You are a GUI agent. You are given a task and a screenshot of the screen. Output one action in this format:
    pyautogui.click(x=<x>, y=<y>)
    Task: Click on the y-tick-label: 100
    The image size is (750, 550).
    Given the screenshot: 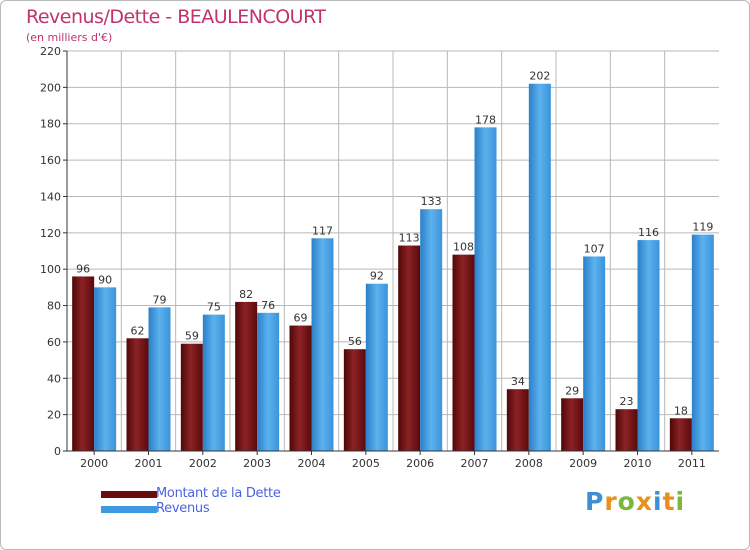 What is the action you would take?
    pyautogui.click(x=50, y=269)
    